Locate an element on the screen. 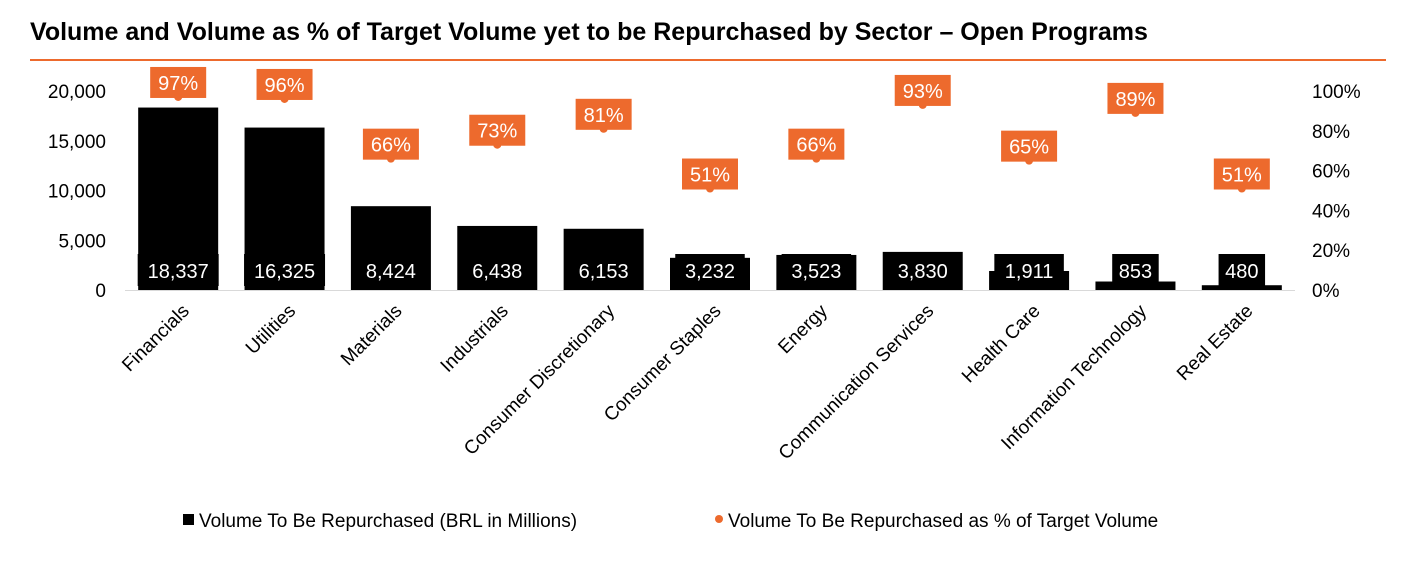 The image size is (1420, 574). bar is located at coordinates (1241, 287).